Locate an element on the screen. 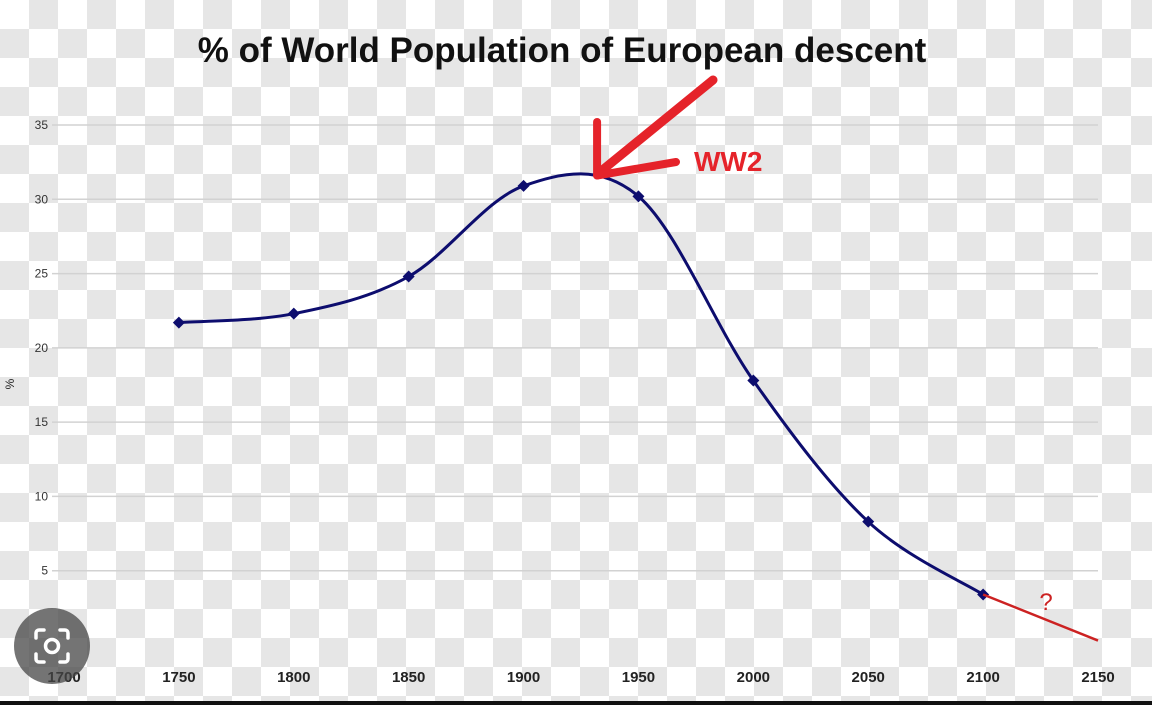 Image resolution: width=1152 pixels, height=705 pixels. ww2-arrow-head is located at coordinates (636, 169).